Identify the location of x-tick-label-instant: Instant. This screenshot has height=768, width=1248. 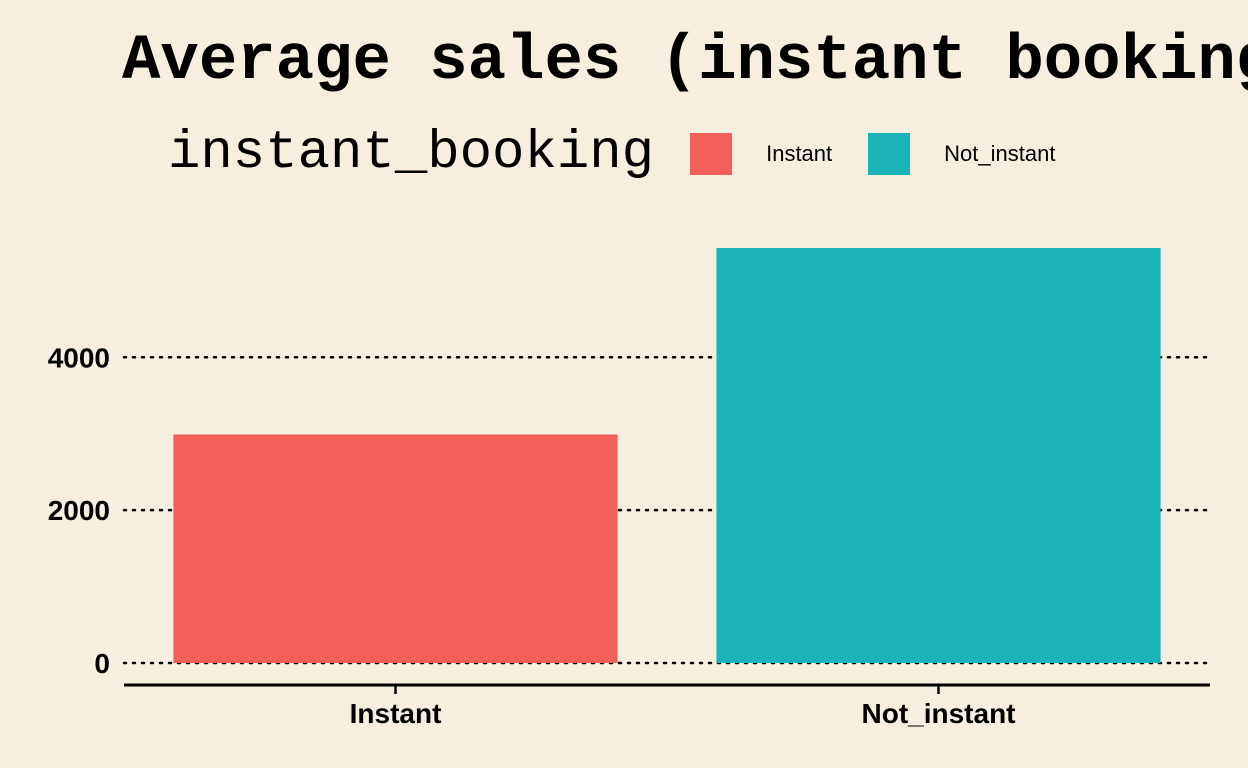
(396, 713).